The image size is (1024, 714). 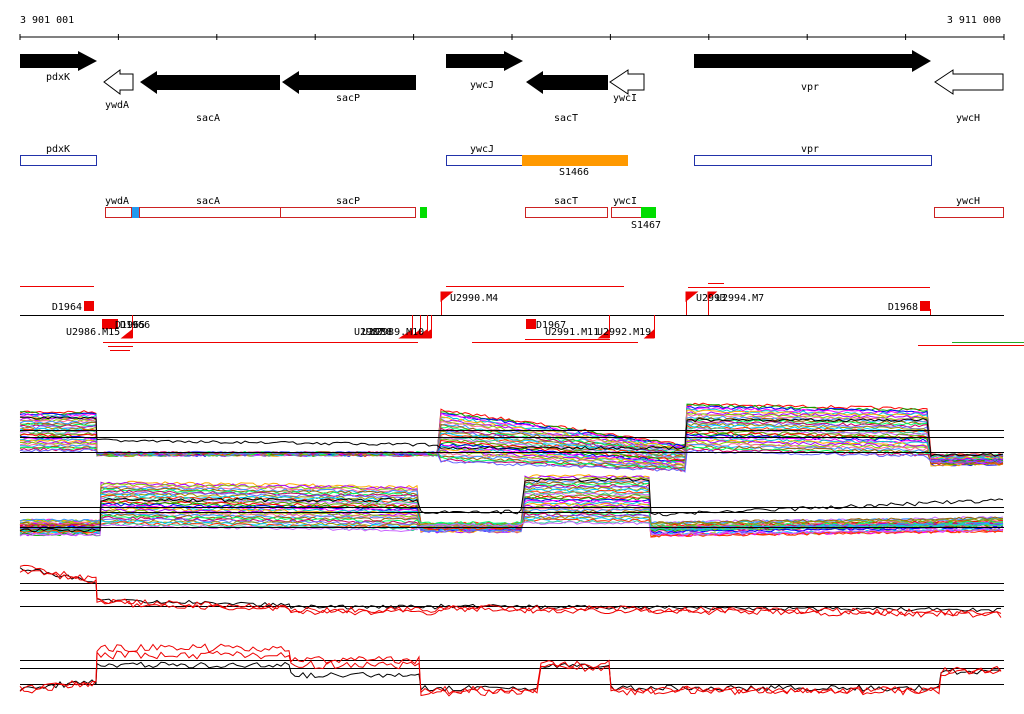 I want to click on gene-label: sacP, so click(x=348, y=98).